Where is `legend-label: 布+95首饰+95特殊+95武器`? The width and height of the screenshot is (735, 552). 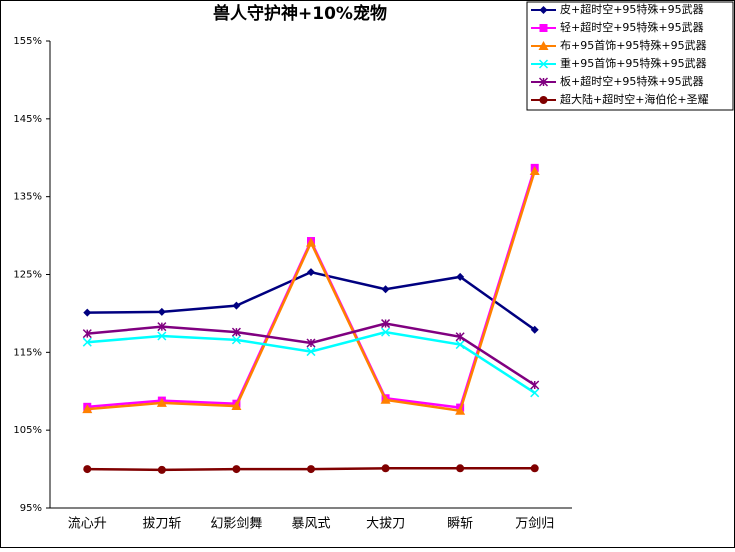 legend-label: 布+95首饰+95特殊+95武器 is located at coordinates (633, 45).